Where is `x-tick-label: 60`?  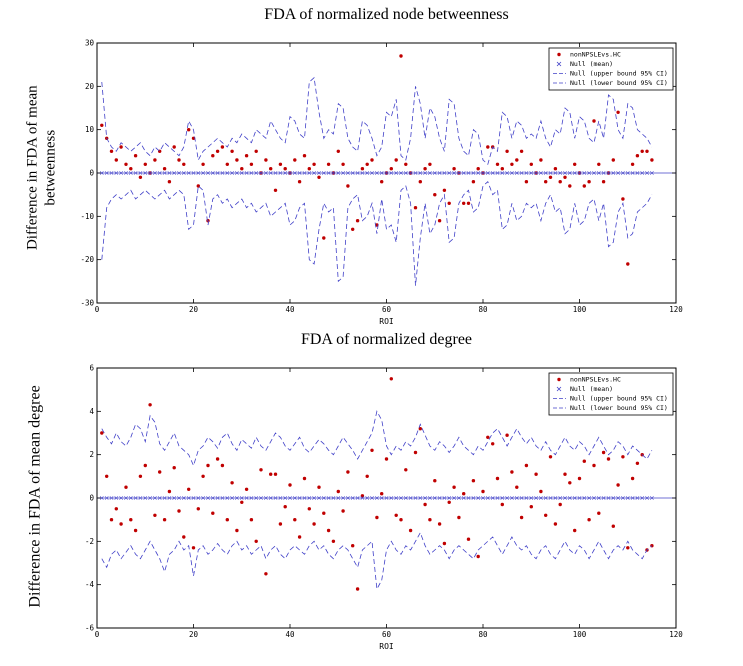
x-tick-label: 60 is located at coordinates (387, 634).